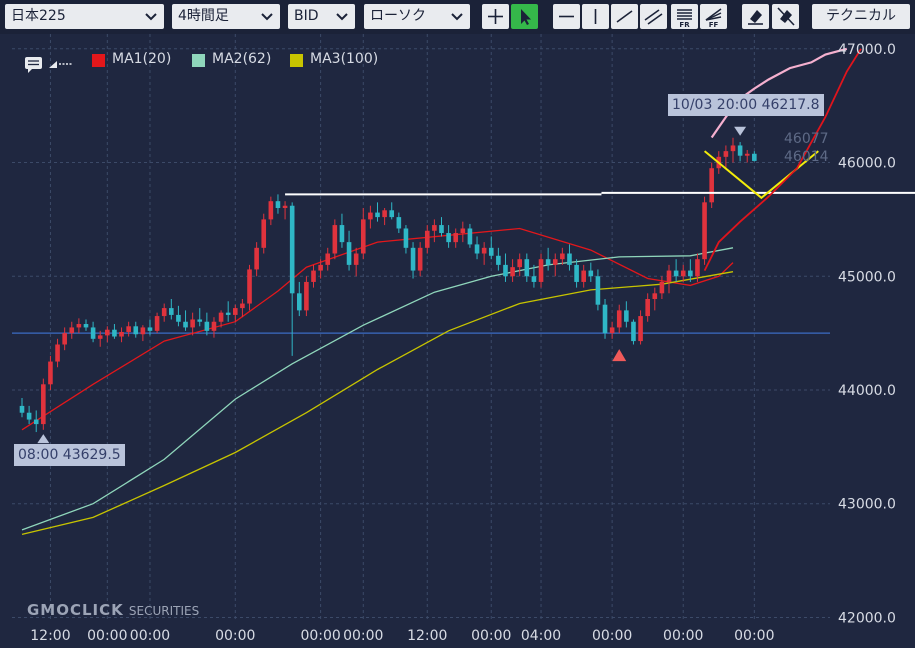 This screenshot has height=648, width=915. Describe the element at coordinates (684, 25) in the screenshot. I see `svg-text: FR` at that location.